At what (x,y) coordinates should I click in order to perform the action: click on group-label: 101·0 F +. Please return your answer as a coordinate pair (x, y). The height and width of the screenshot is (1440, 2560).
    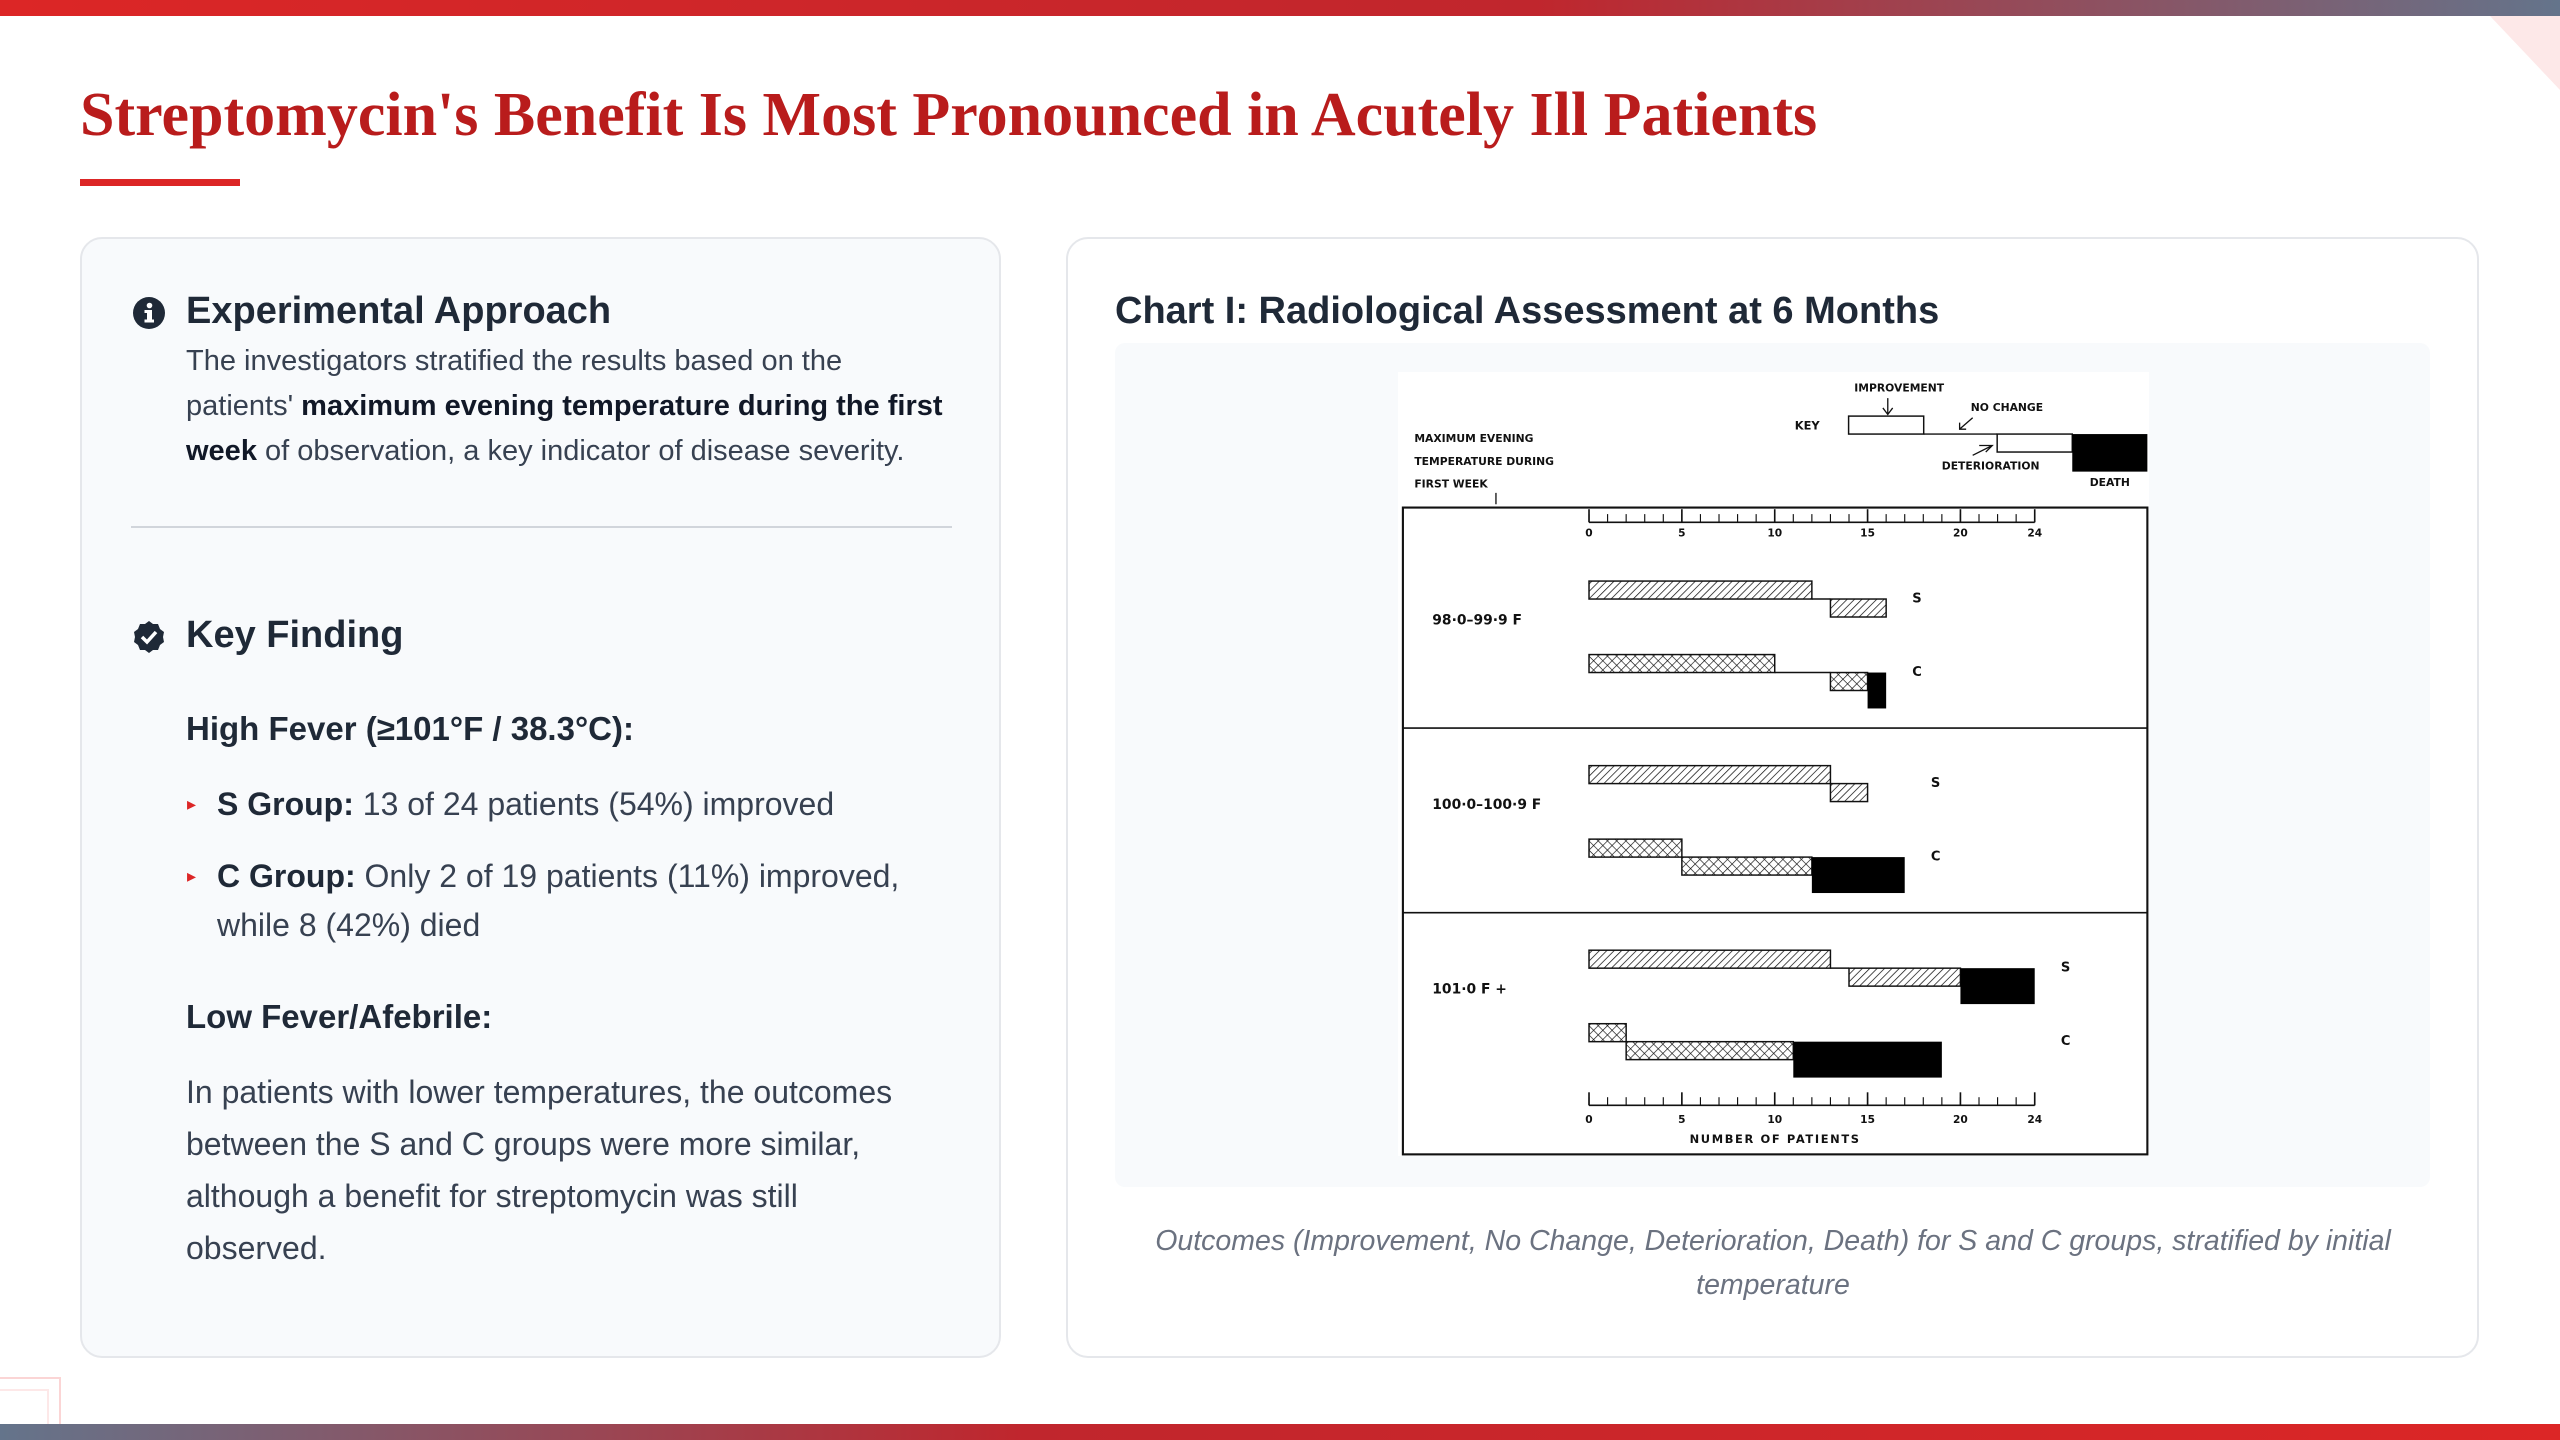
    Looking at the image, I should click on (1469, 989).